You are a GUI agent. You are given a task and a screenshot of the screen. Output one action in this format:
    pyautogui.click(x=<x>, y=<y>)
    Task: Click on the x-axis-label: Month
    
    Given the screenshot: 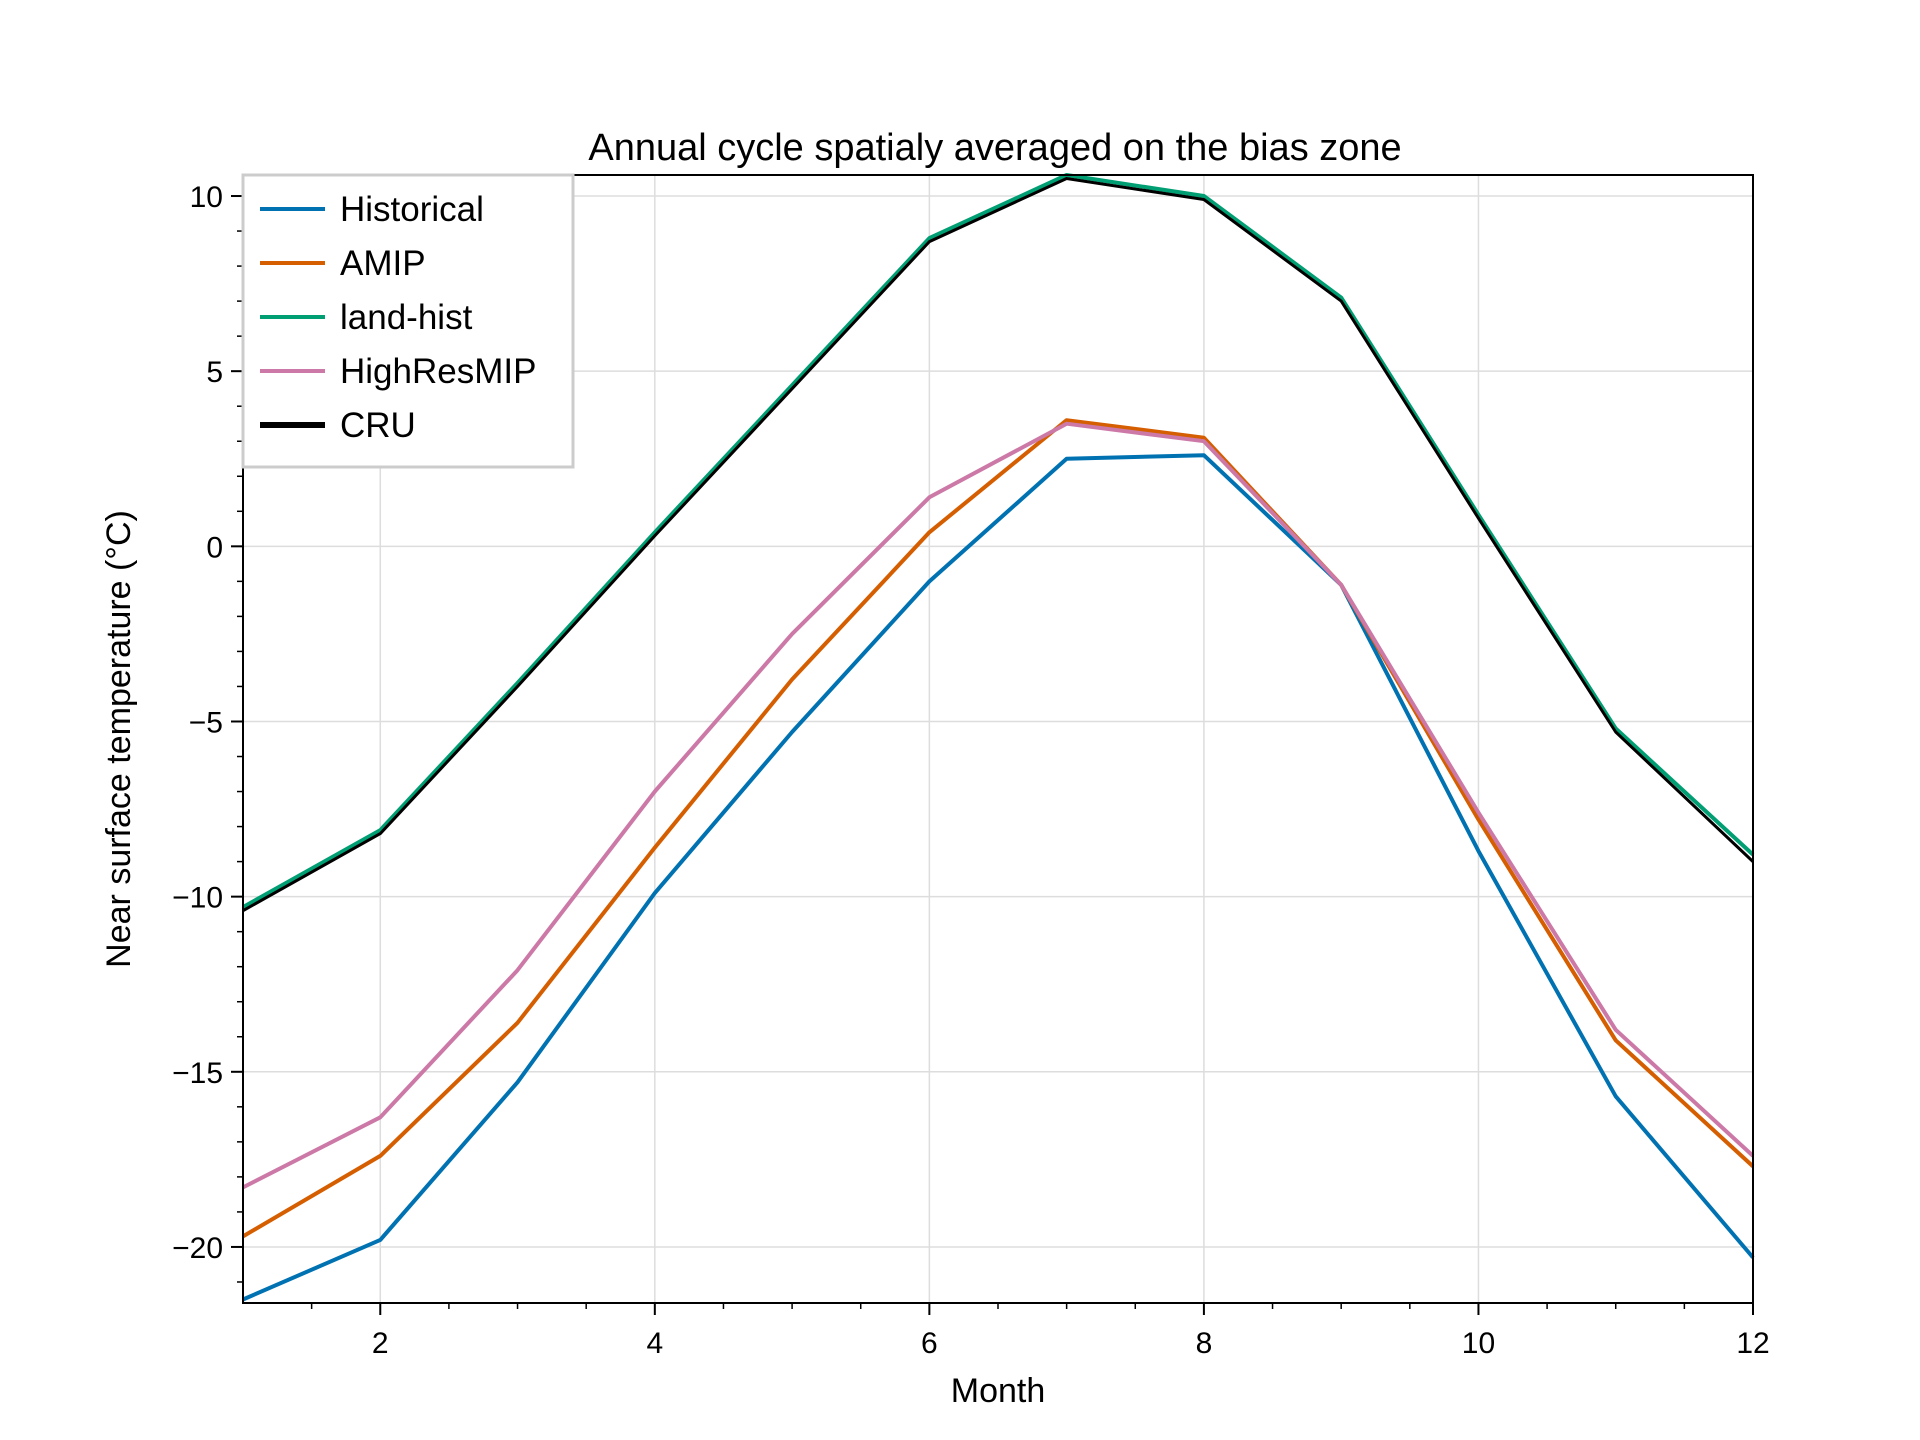 What is the action you would take?
    pyautogui.click(x=998, y=1391)
    